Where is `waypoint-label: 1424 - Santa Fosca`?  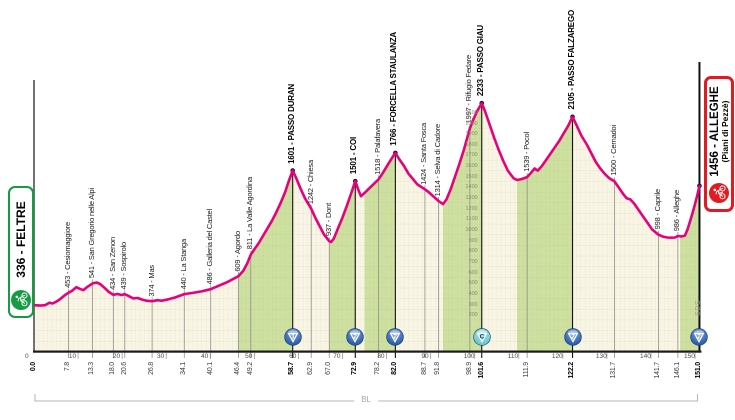 waypoint-label: 1424 - Santa Fosca is located at coordinates (424, 153).